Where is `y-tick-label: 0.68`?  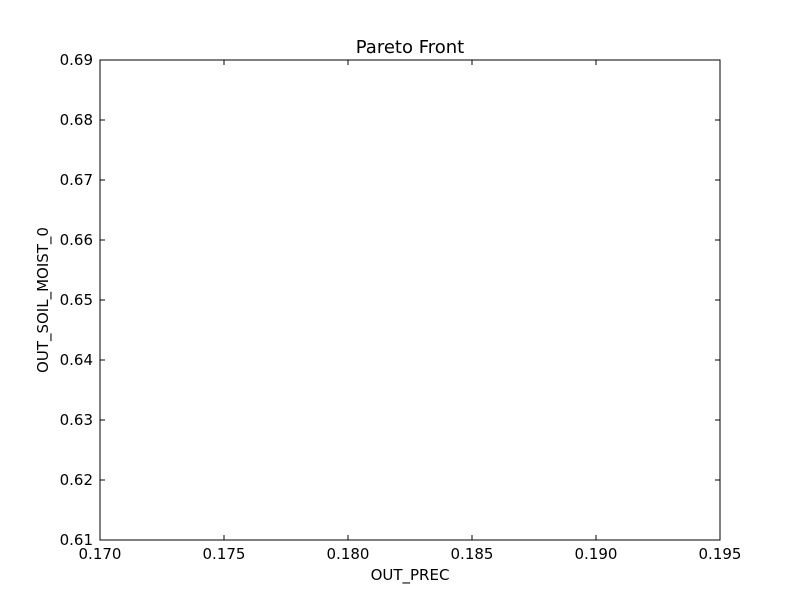 y-tick-label: 0.68 is located at coordinates (76, 120).